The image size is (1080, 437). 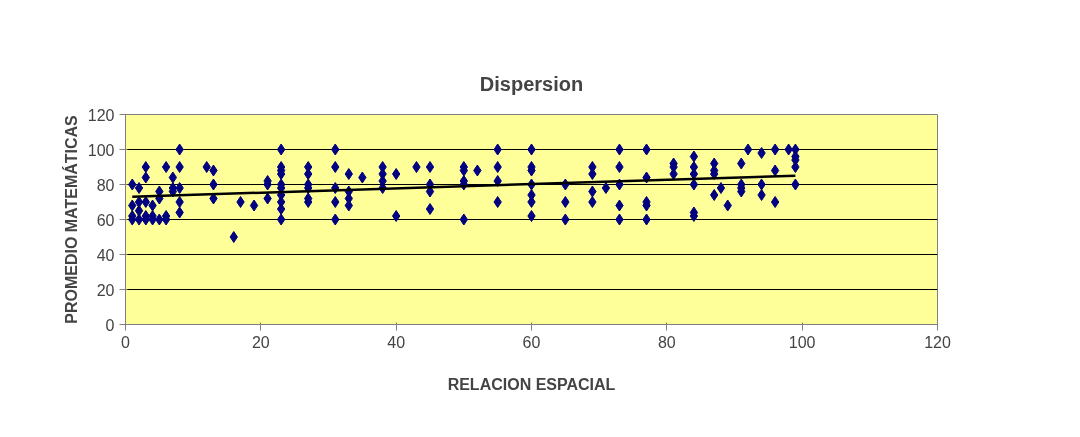 I want to click on y-tick-label: 40, so click(x=105, y=255).